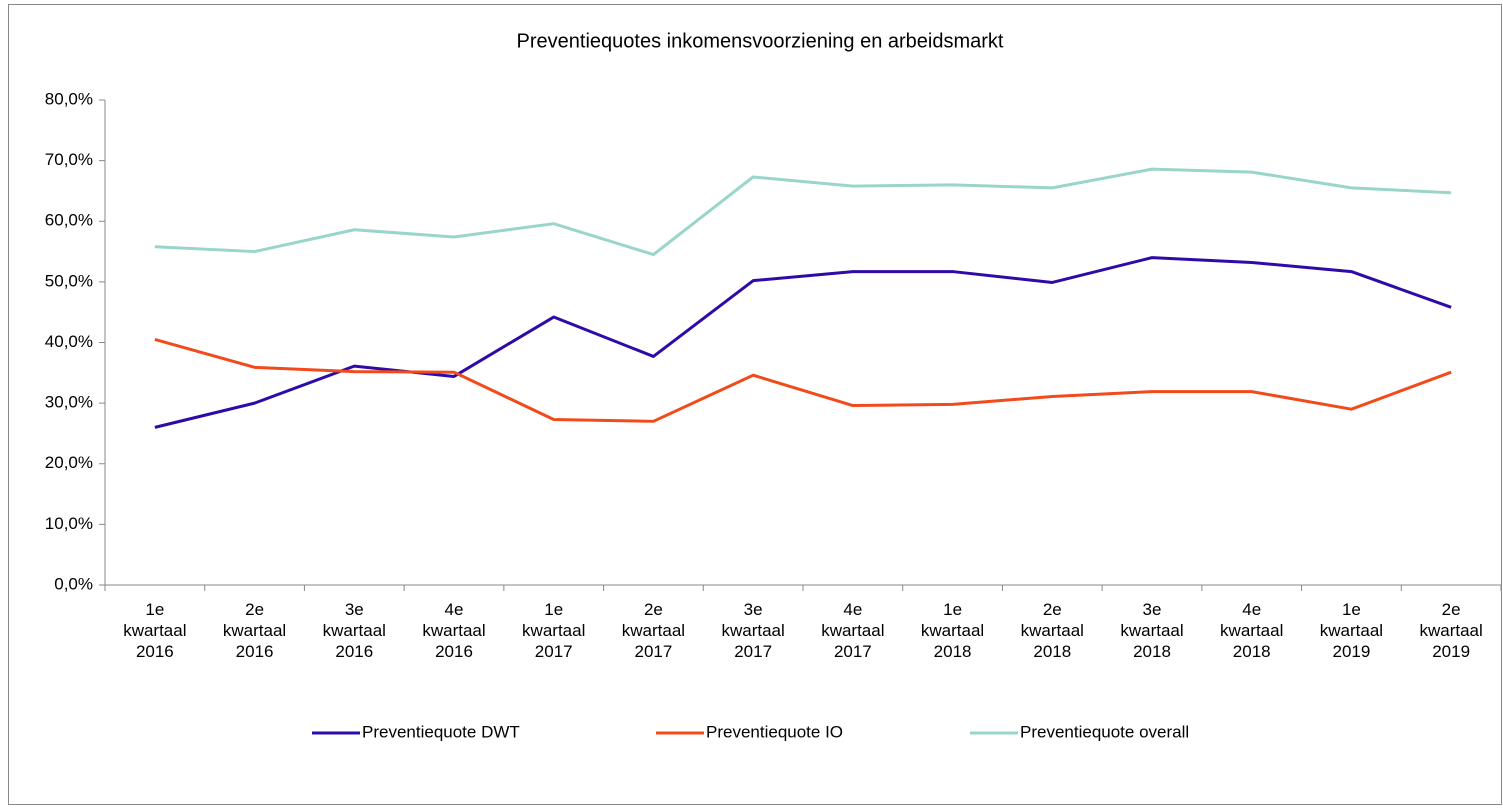 This screenshot has width=1503, height=808. What do you see at coordinates (354, 630) in the screenshot?
I see `x-tick-label: 3e kwartaal 2016` at bounding box center [354, 630].